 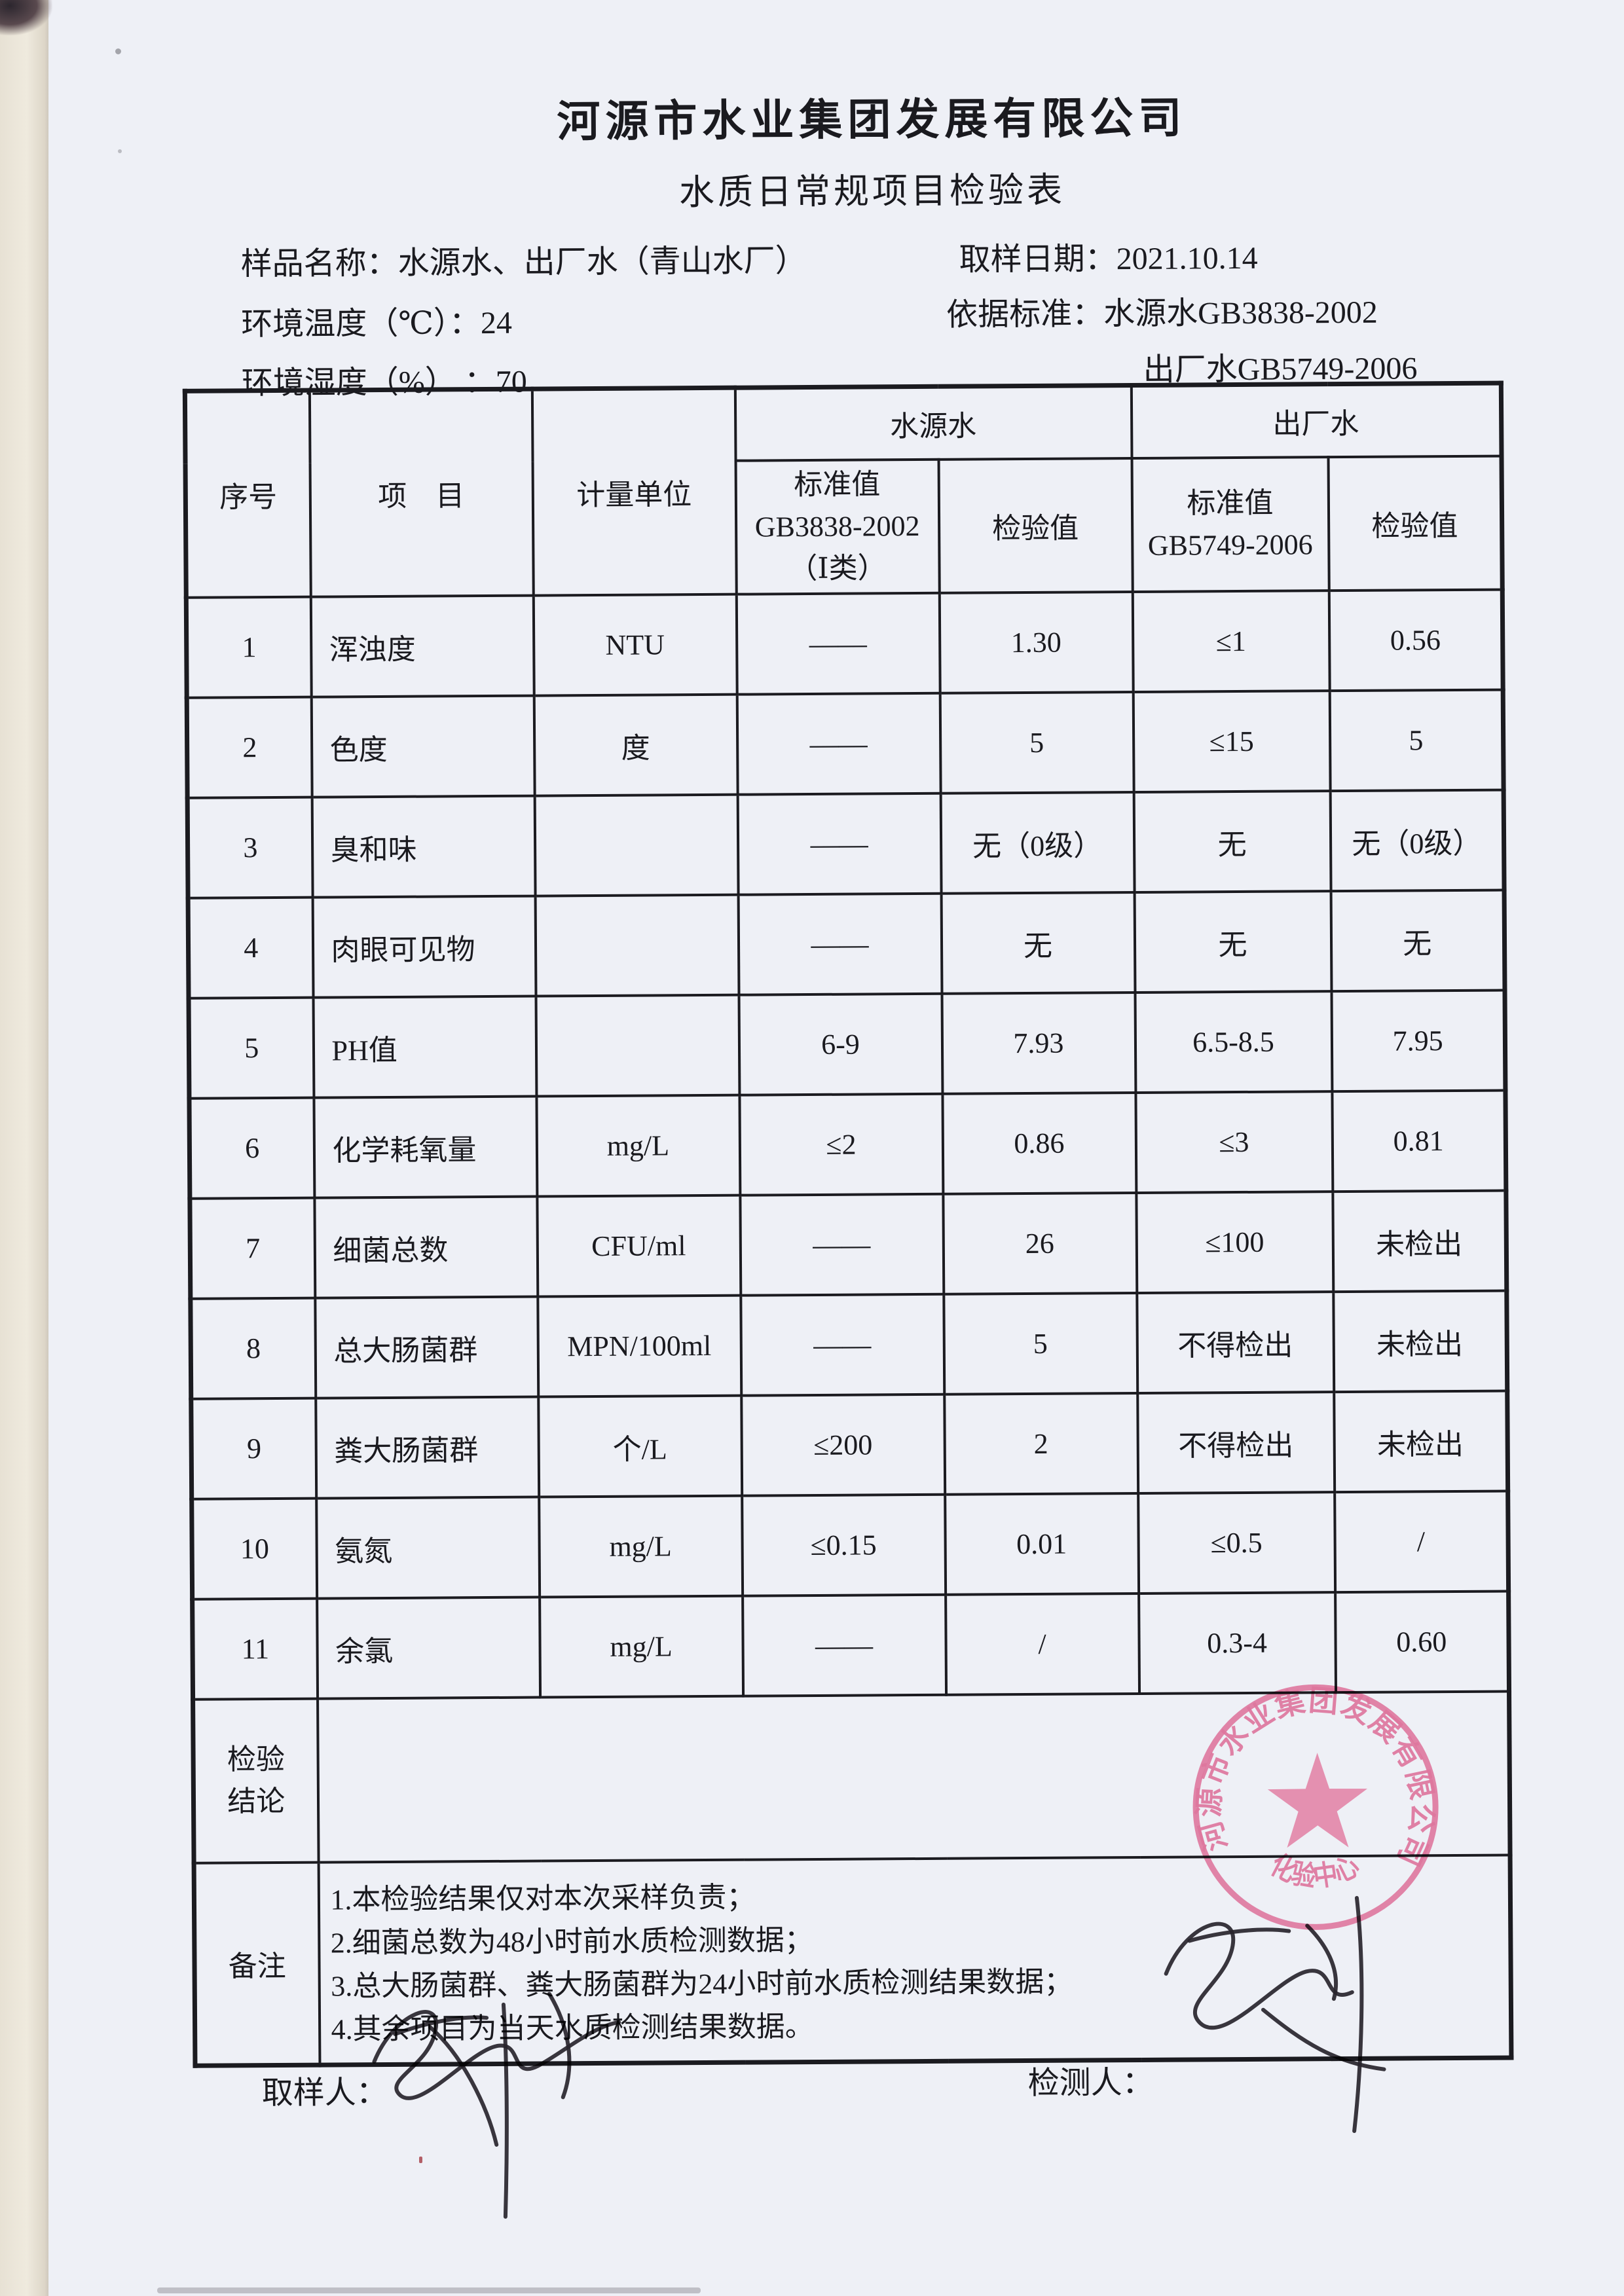 I want to click on cell-outgoing-value: 7.95, so click(x=1418, y=1041).